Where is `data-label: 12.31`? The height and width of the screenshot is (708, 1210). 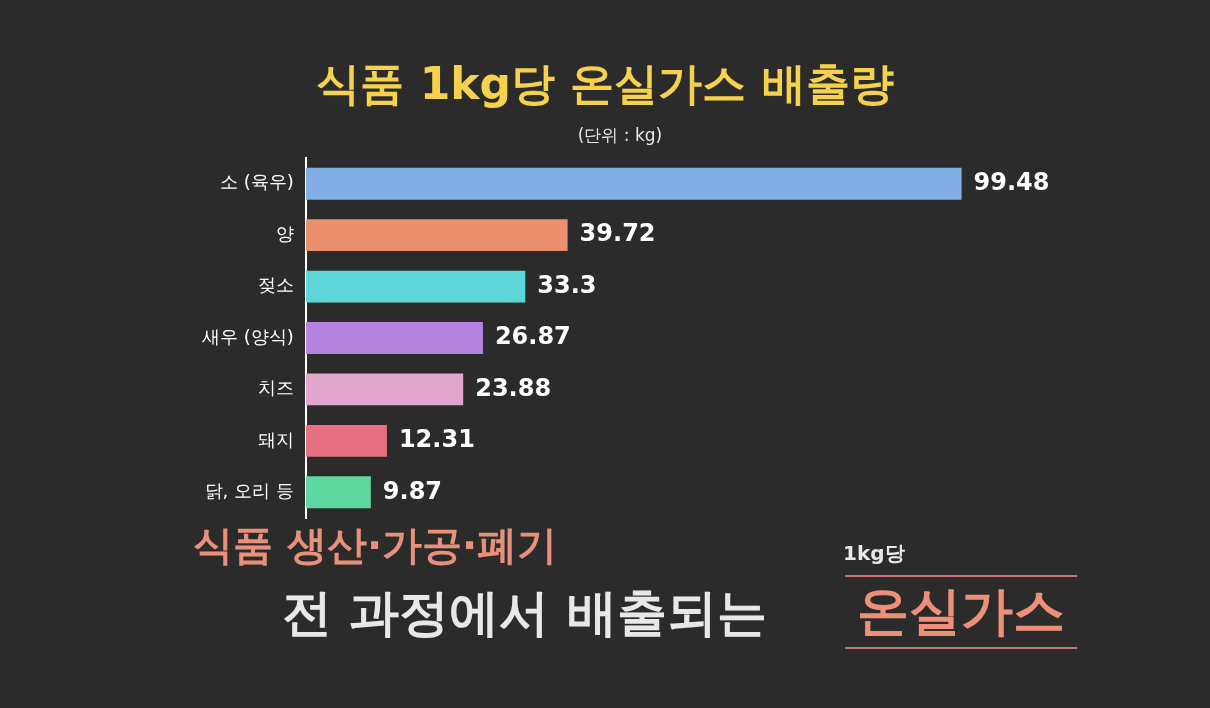
data-label: 12.31 is located at coordinates (436, 439).